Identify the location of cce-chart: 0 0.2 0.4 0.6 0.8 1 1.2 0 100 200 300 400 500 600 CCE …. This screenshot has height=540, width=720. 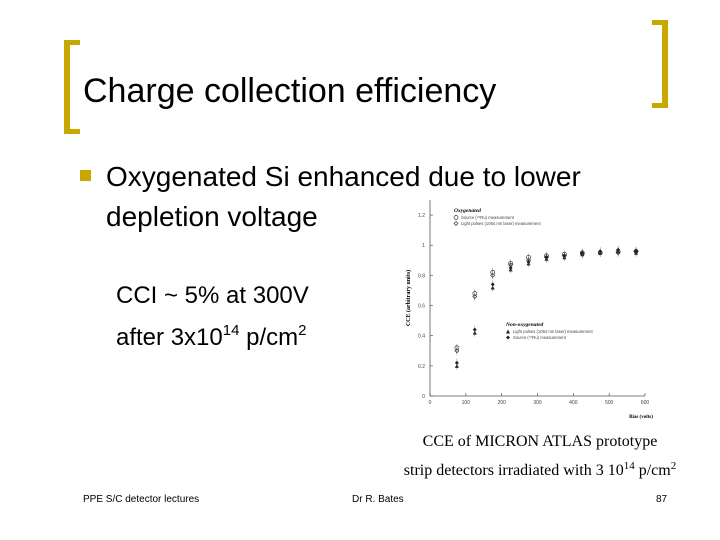
(529, 310).